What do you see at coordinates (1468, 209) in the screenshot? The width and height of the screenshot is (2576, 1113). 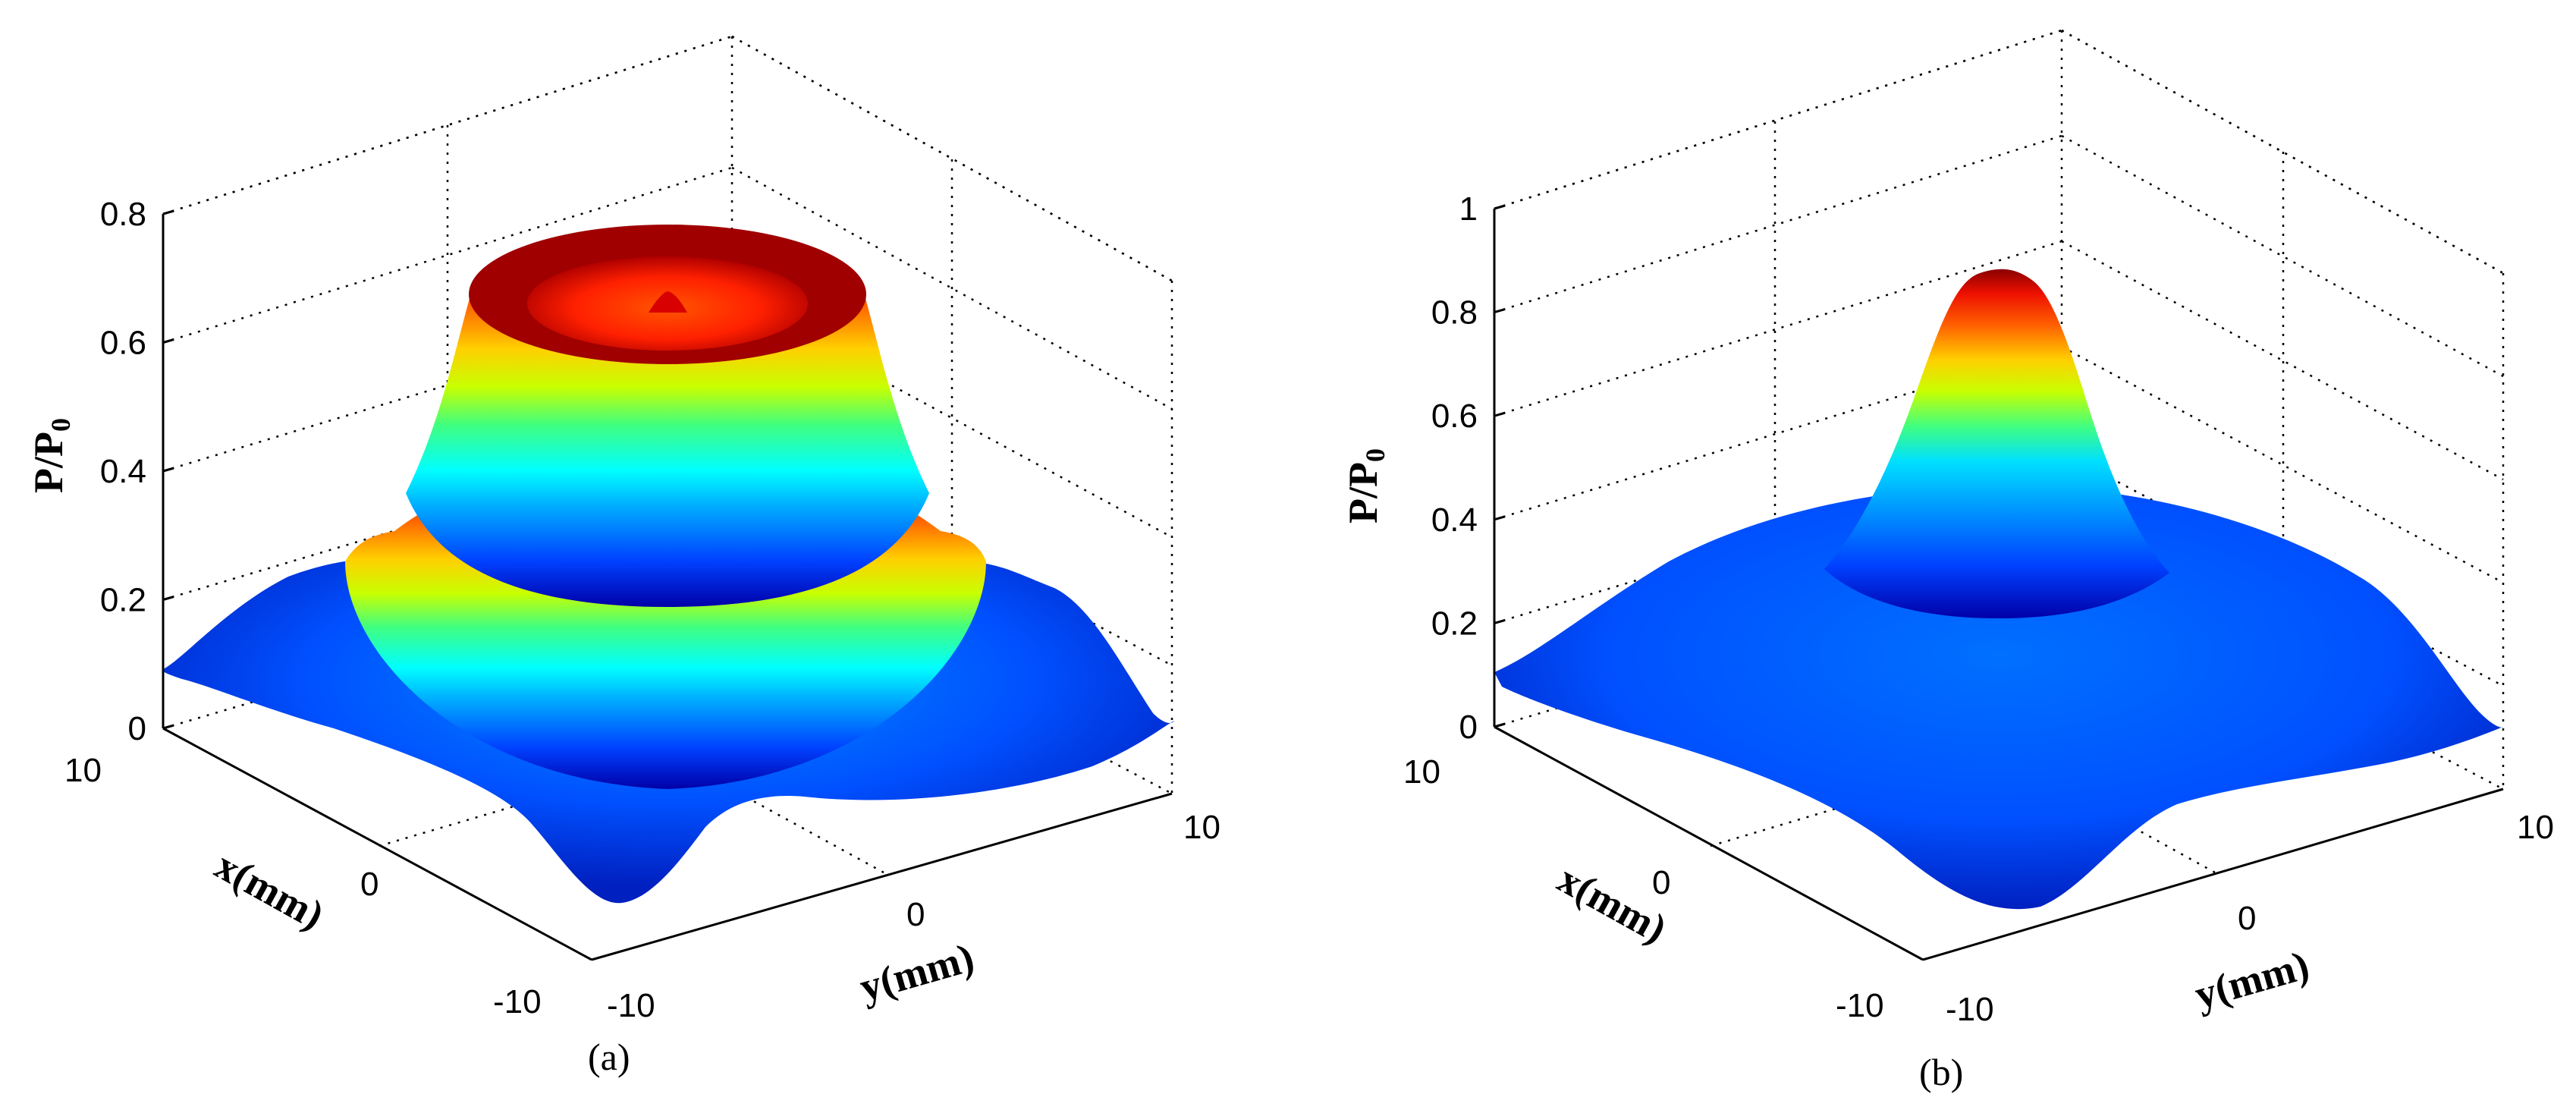 I see `z-tick-label: 1` at bounding box center [1468, 209].